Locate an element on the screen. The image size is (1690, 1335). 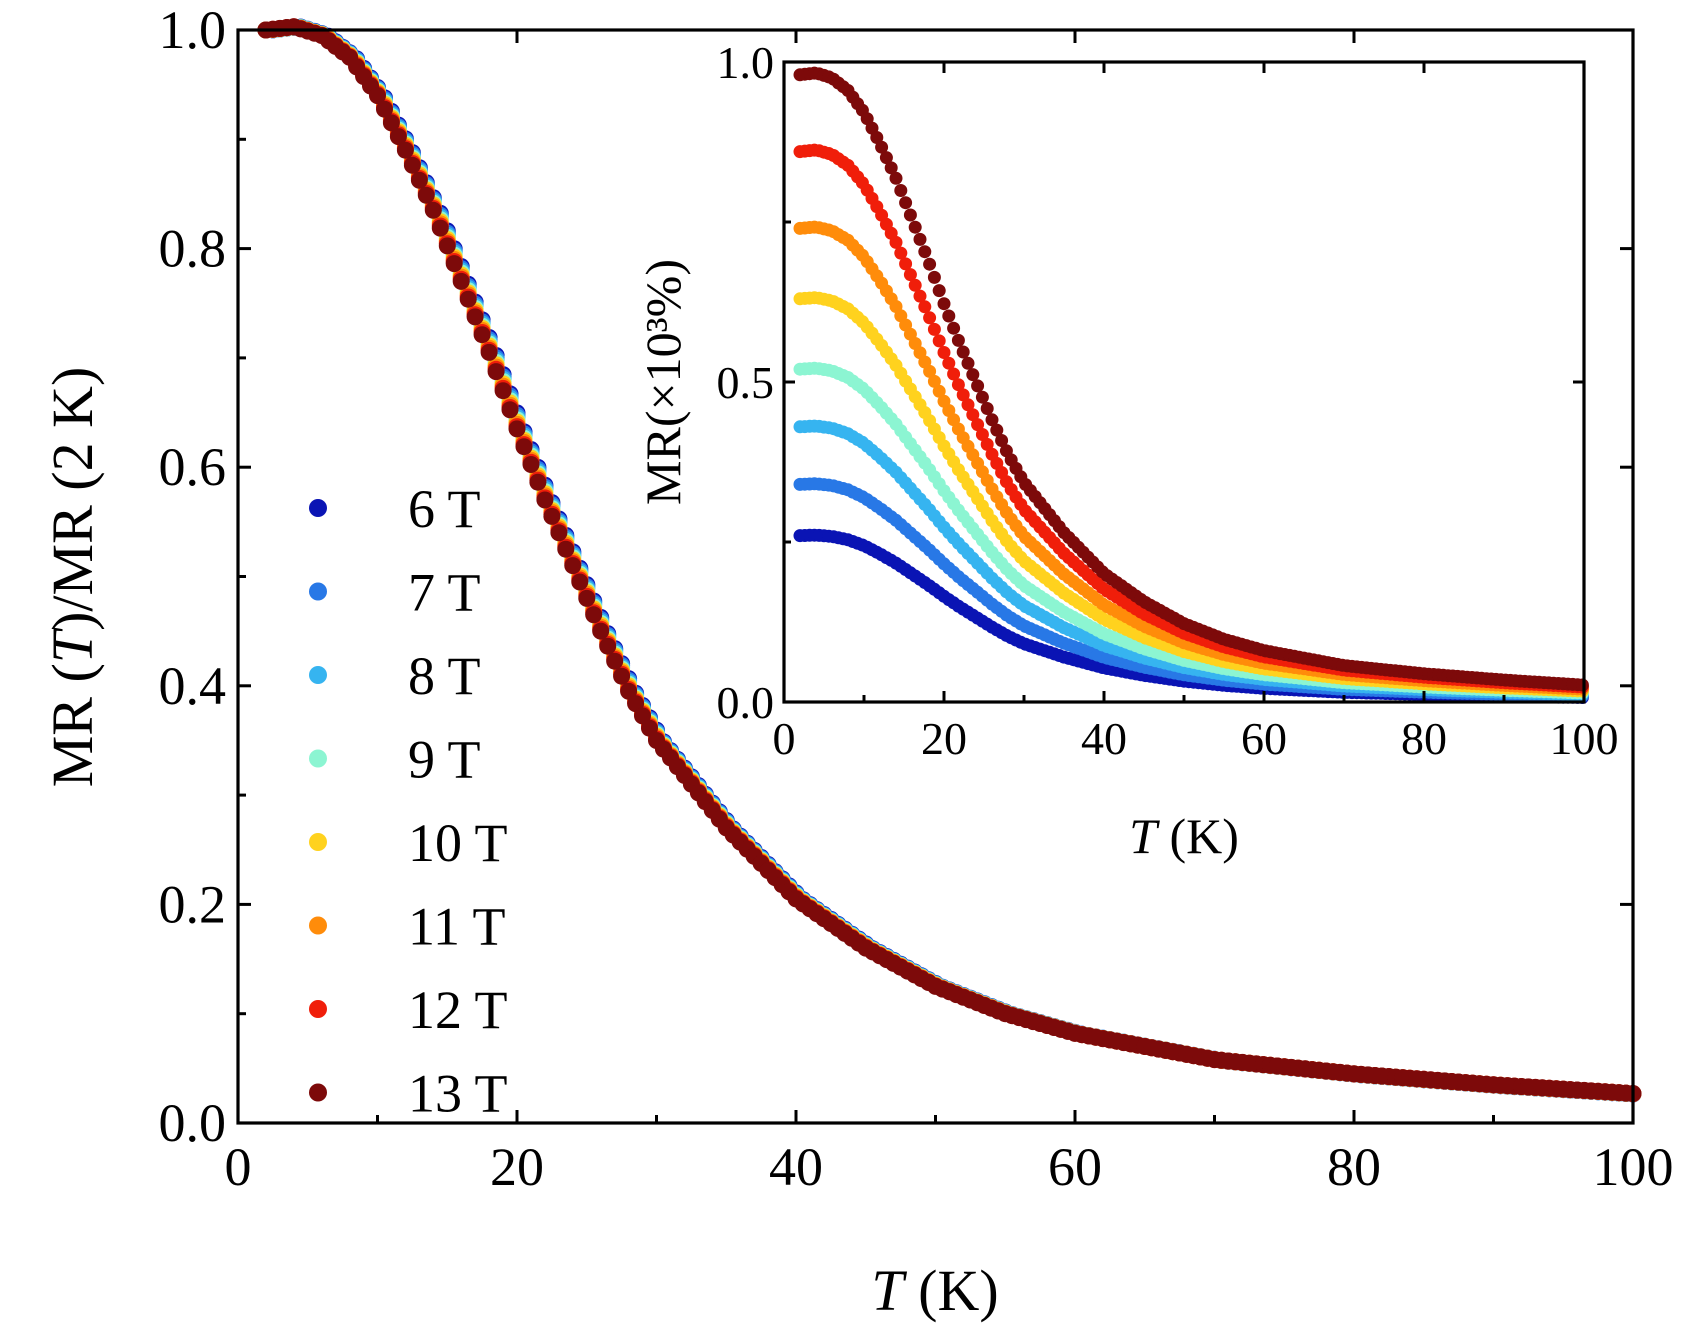
x-tick-label: 0 is located at coordinates (238, 1167).